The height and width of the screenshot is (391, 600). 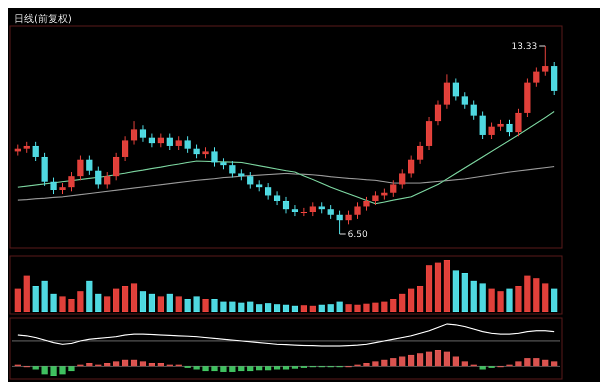 What do you see at coordinates (43, 19) in the screenshot?
I see `chart-title: 日线(前复权)` at bounding box center [43, 19].